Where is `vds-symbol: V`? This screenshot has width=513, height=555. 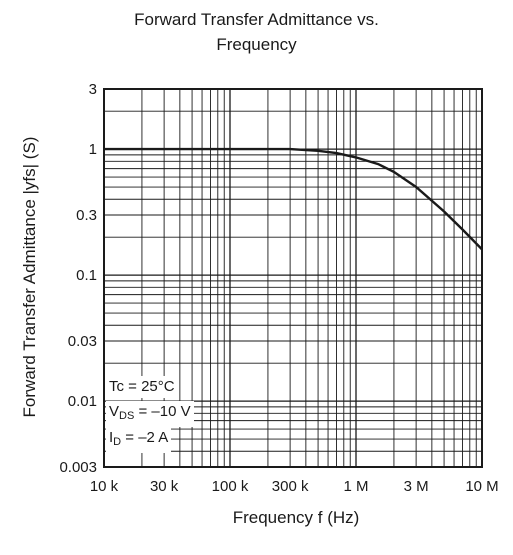 vds-symbol: V is located at coordinates (114, 411).